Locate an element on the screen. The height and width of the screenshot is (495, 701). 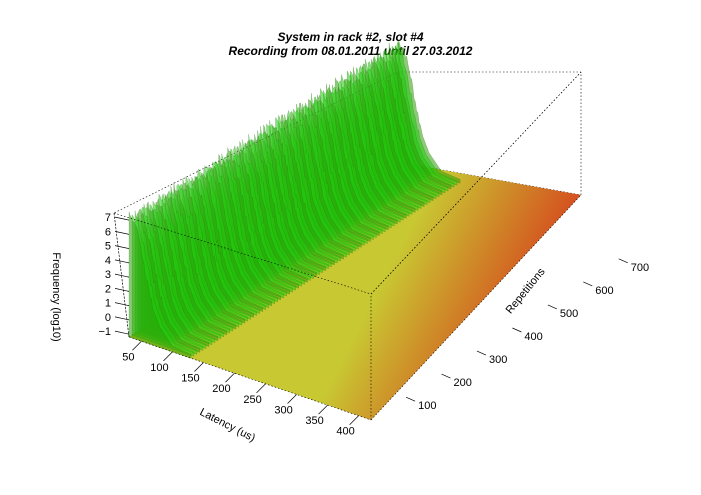
y-tick-label: 400 is located at coordinates (533, 337).